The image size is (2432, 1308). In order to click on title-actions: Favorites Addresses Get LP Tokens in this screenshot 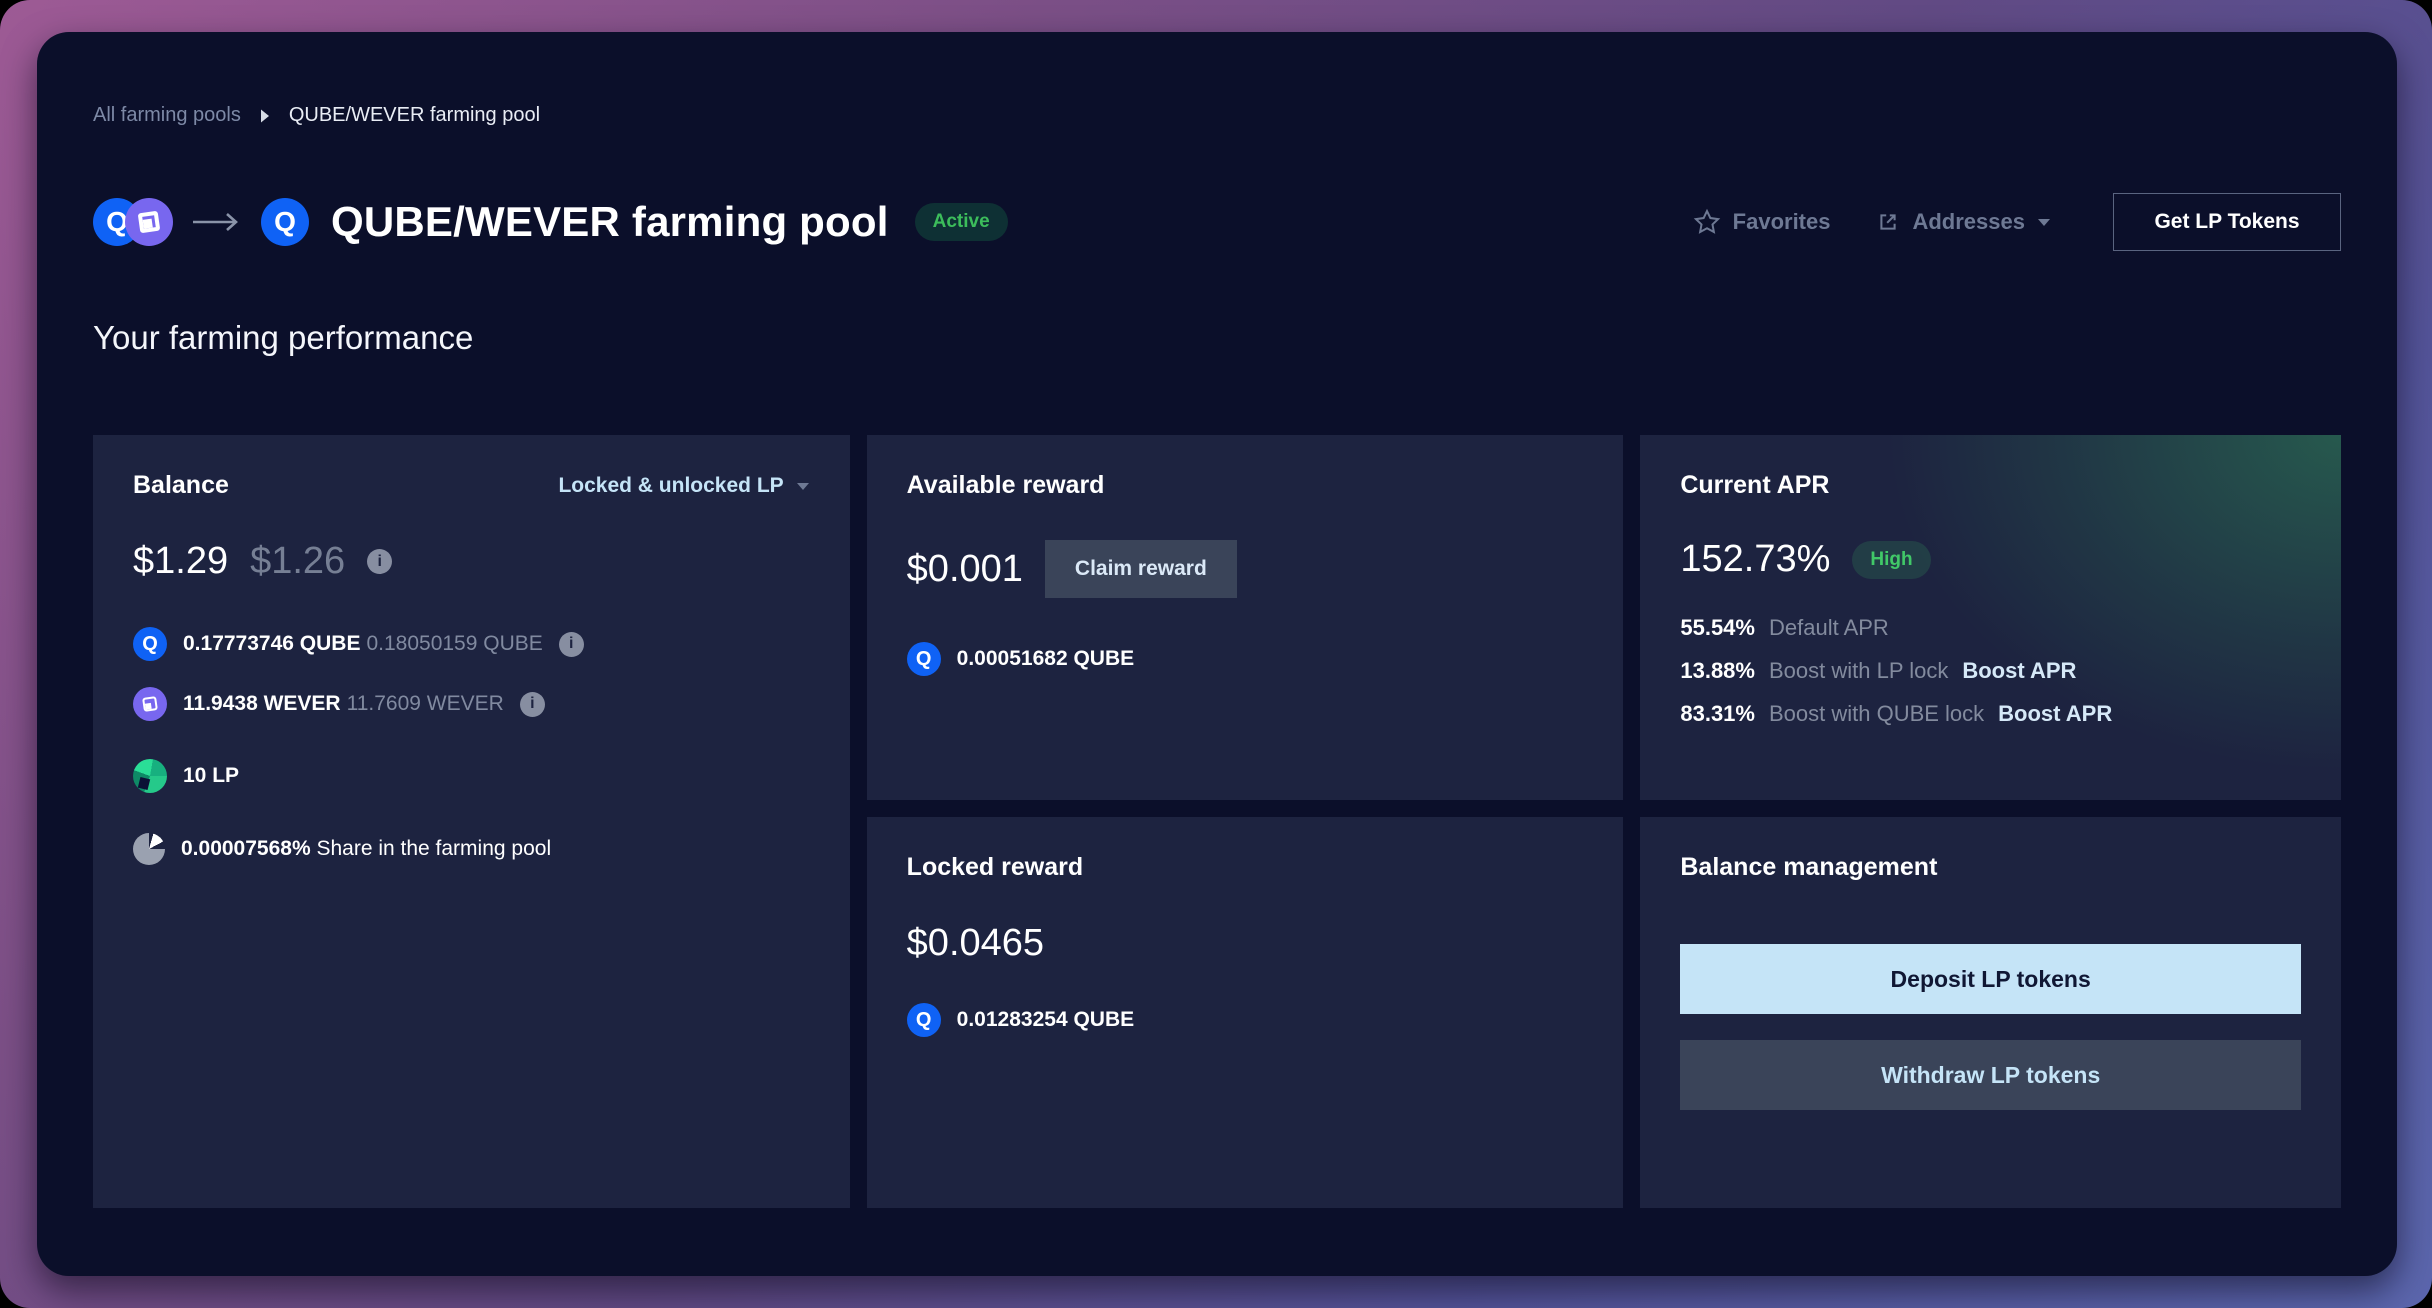, I will do `click(2017, 222)`.